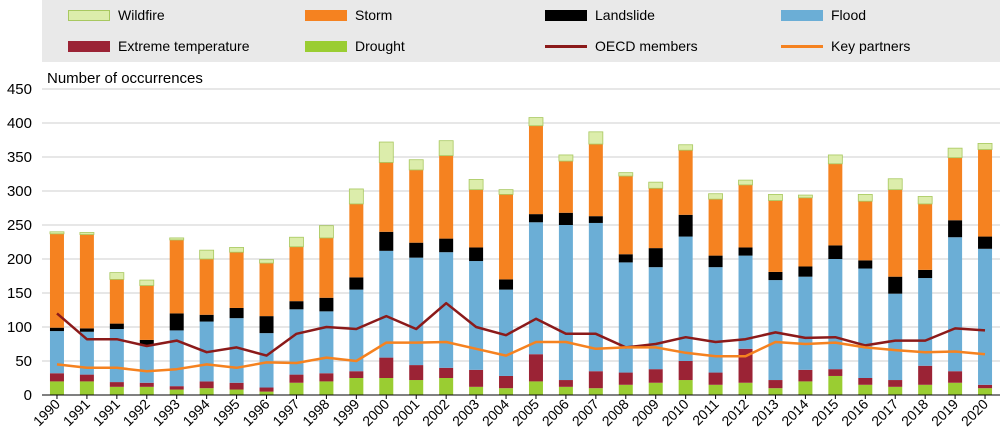 The width and height of the screenshot is (1000, 435). Describe the element at coordinates (435, 412) in the screenshot. I see `x-tick-label: 2002` at that location.